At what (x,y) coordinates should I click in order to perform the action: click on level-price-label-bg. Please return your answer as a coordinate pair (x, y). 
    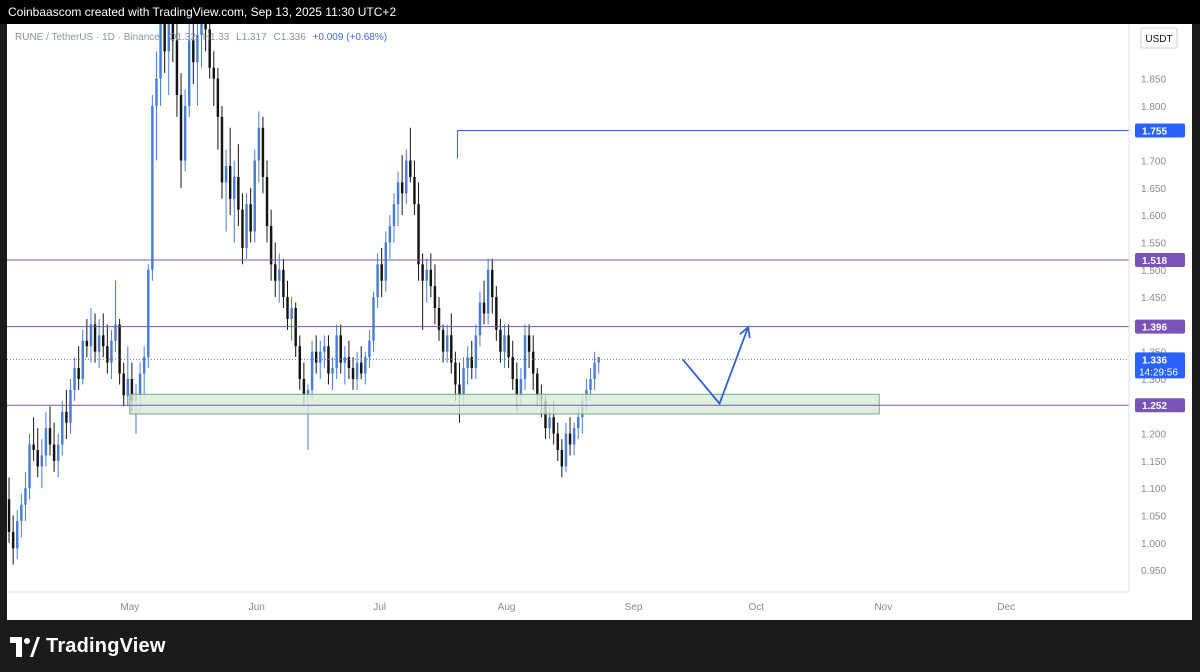
    Looking at the image, I should click on (1160, 326).